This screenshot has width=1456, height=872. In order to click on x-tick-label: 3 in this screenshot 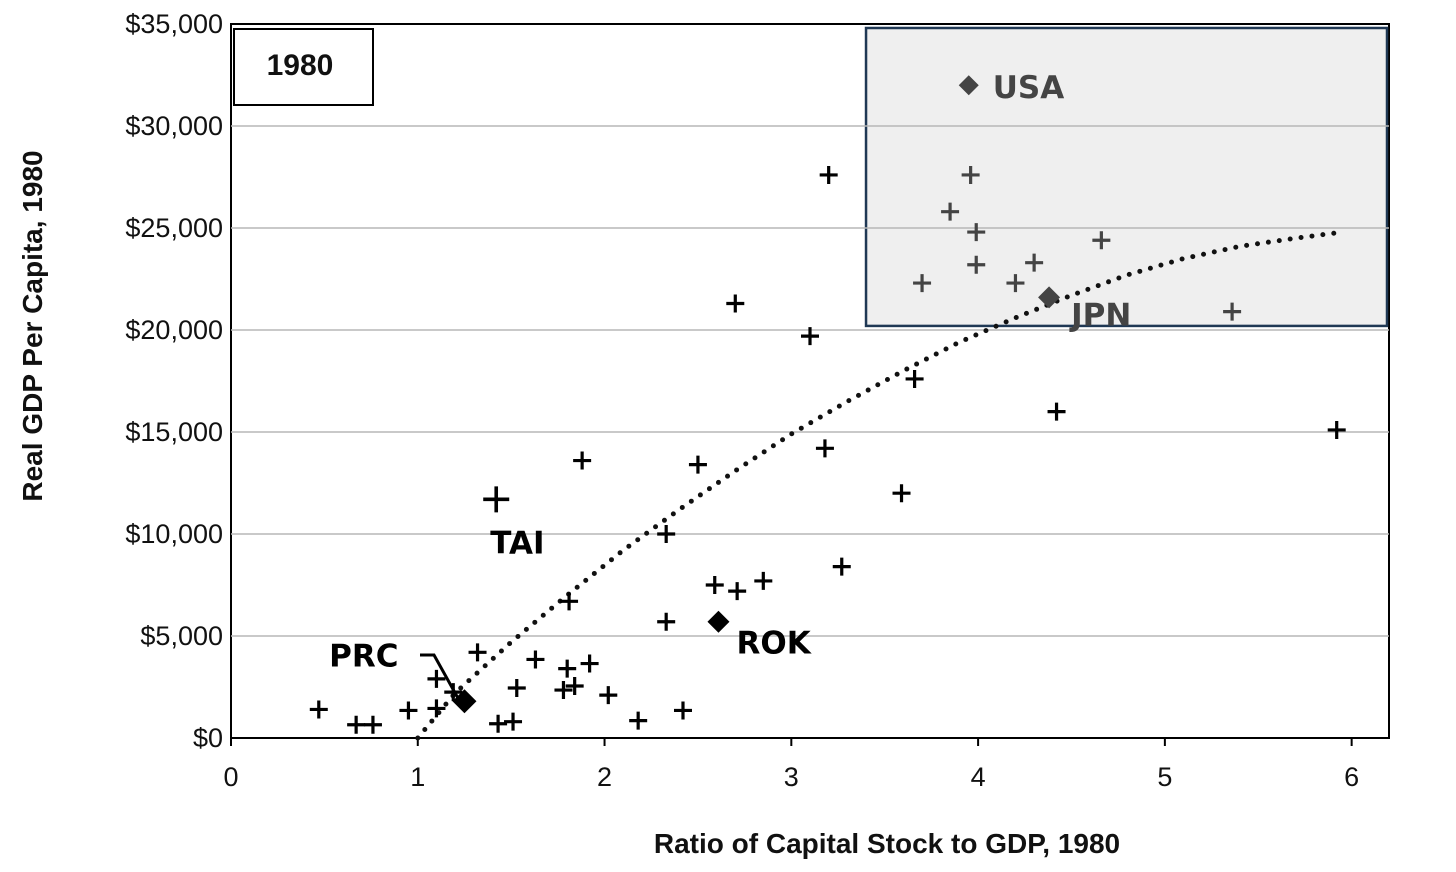, I will do `click(791, 777)`.